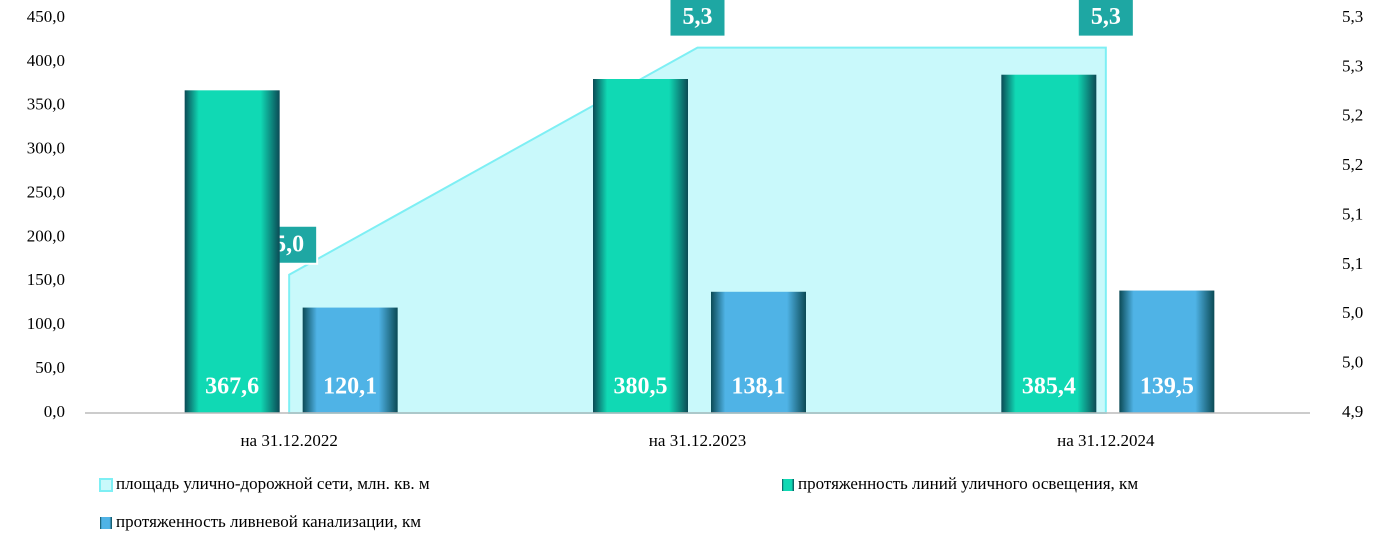  What do you see at coordinates (1106, 440) in the screenshot?
I see `x-tick-label: на 31.12.2024` at bounding box center [1106, 440].